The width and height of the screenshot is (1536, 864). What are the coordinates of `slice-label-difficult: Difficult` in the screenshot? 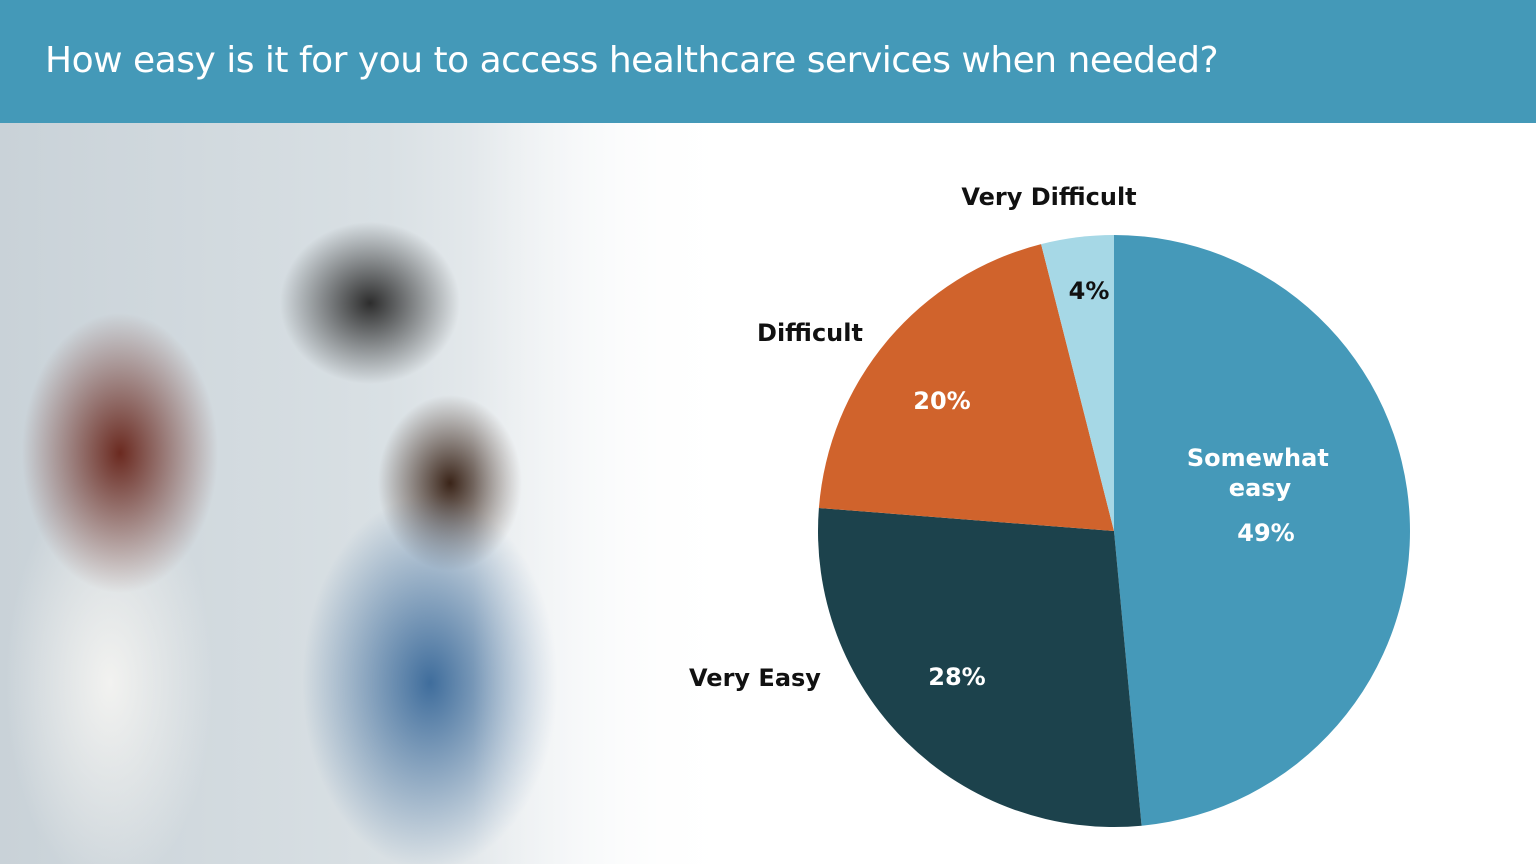 It's located at (810, 333).